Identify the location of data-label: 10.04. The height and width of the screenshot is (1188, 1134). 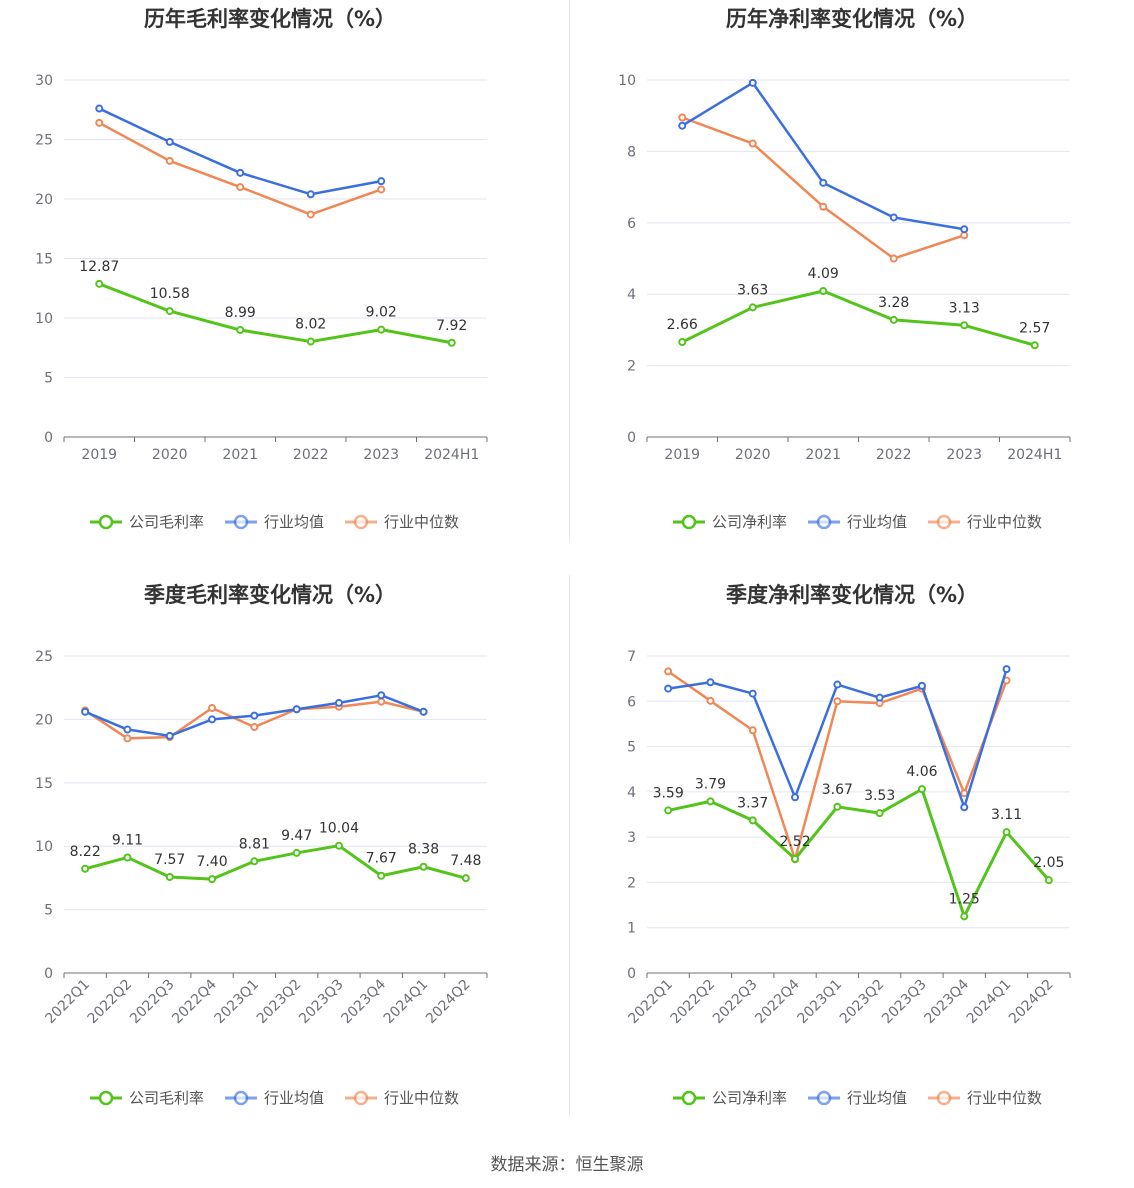
(339, 829).